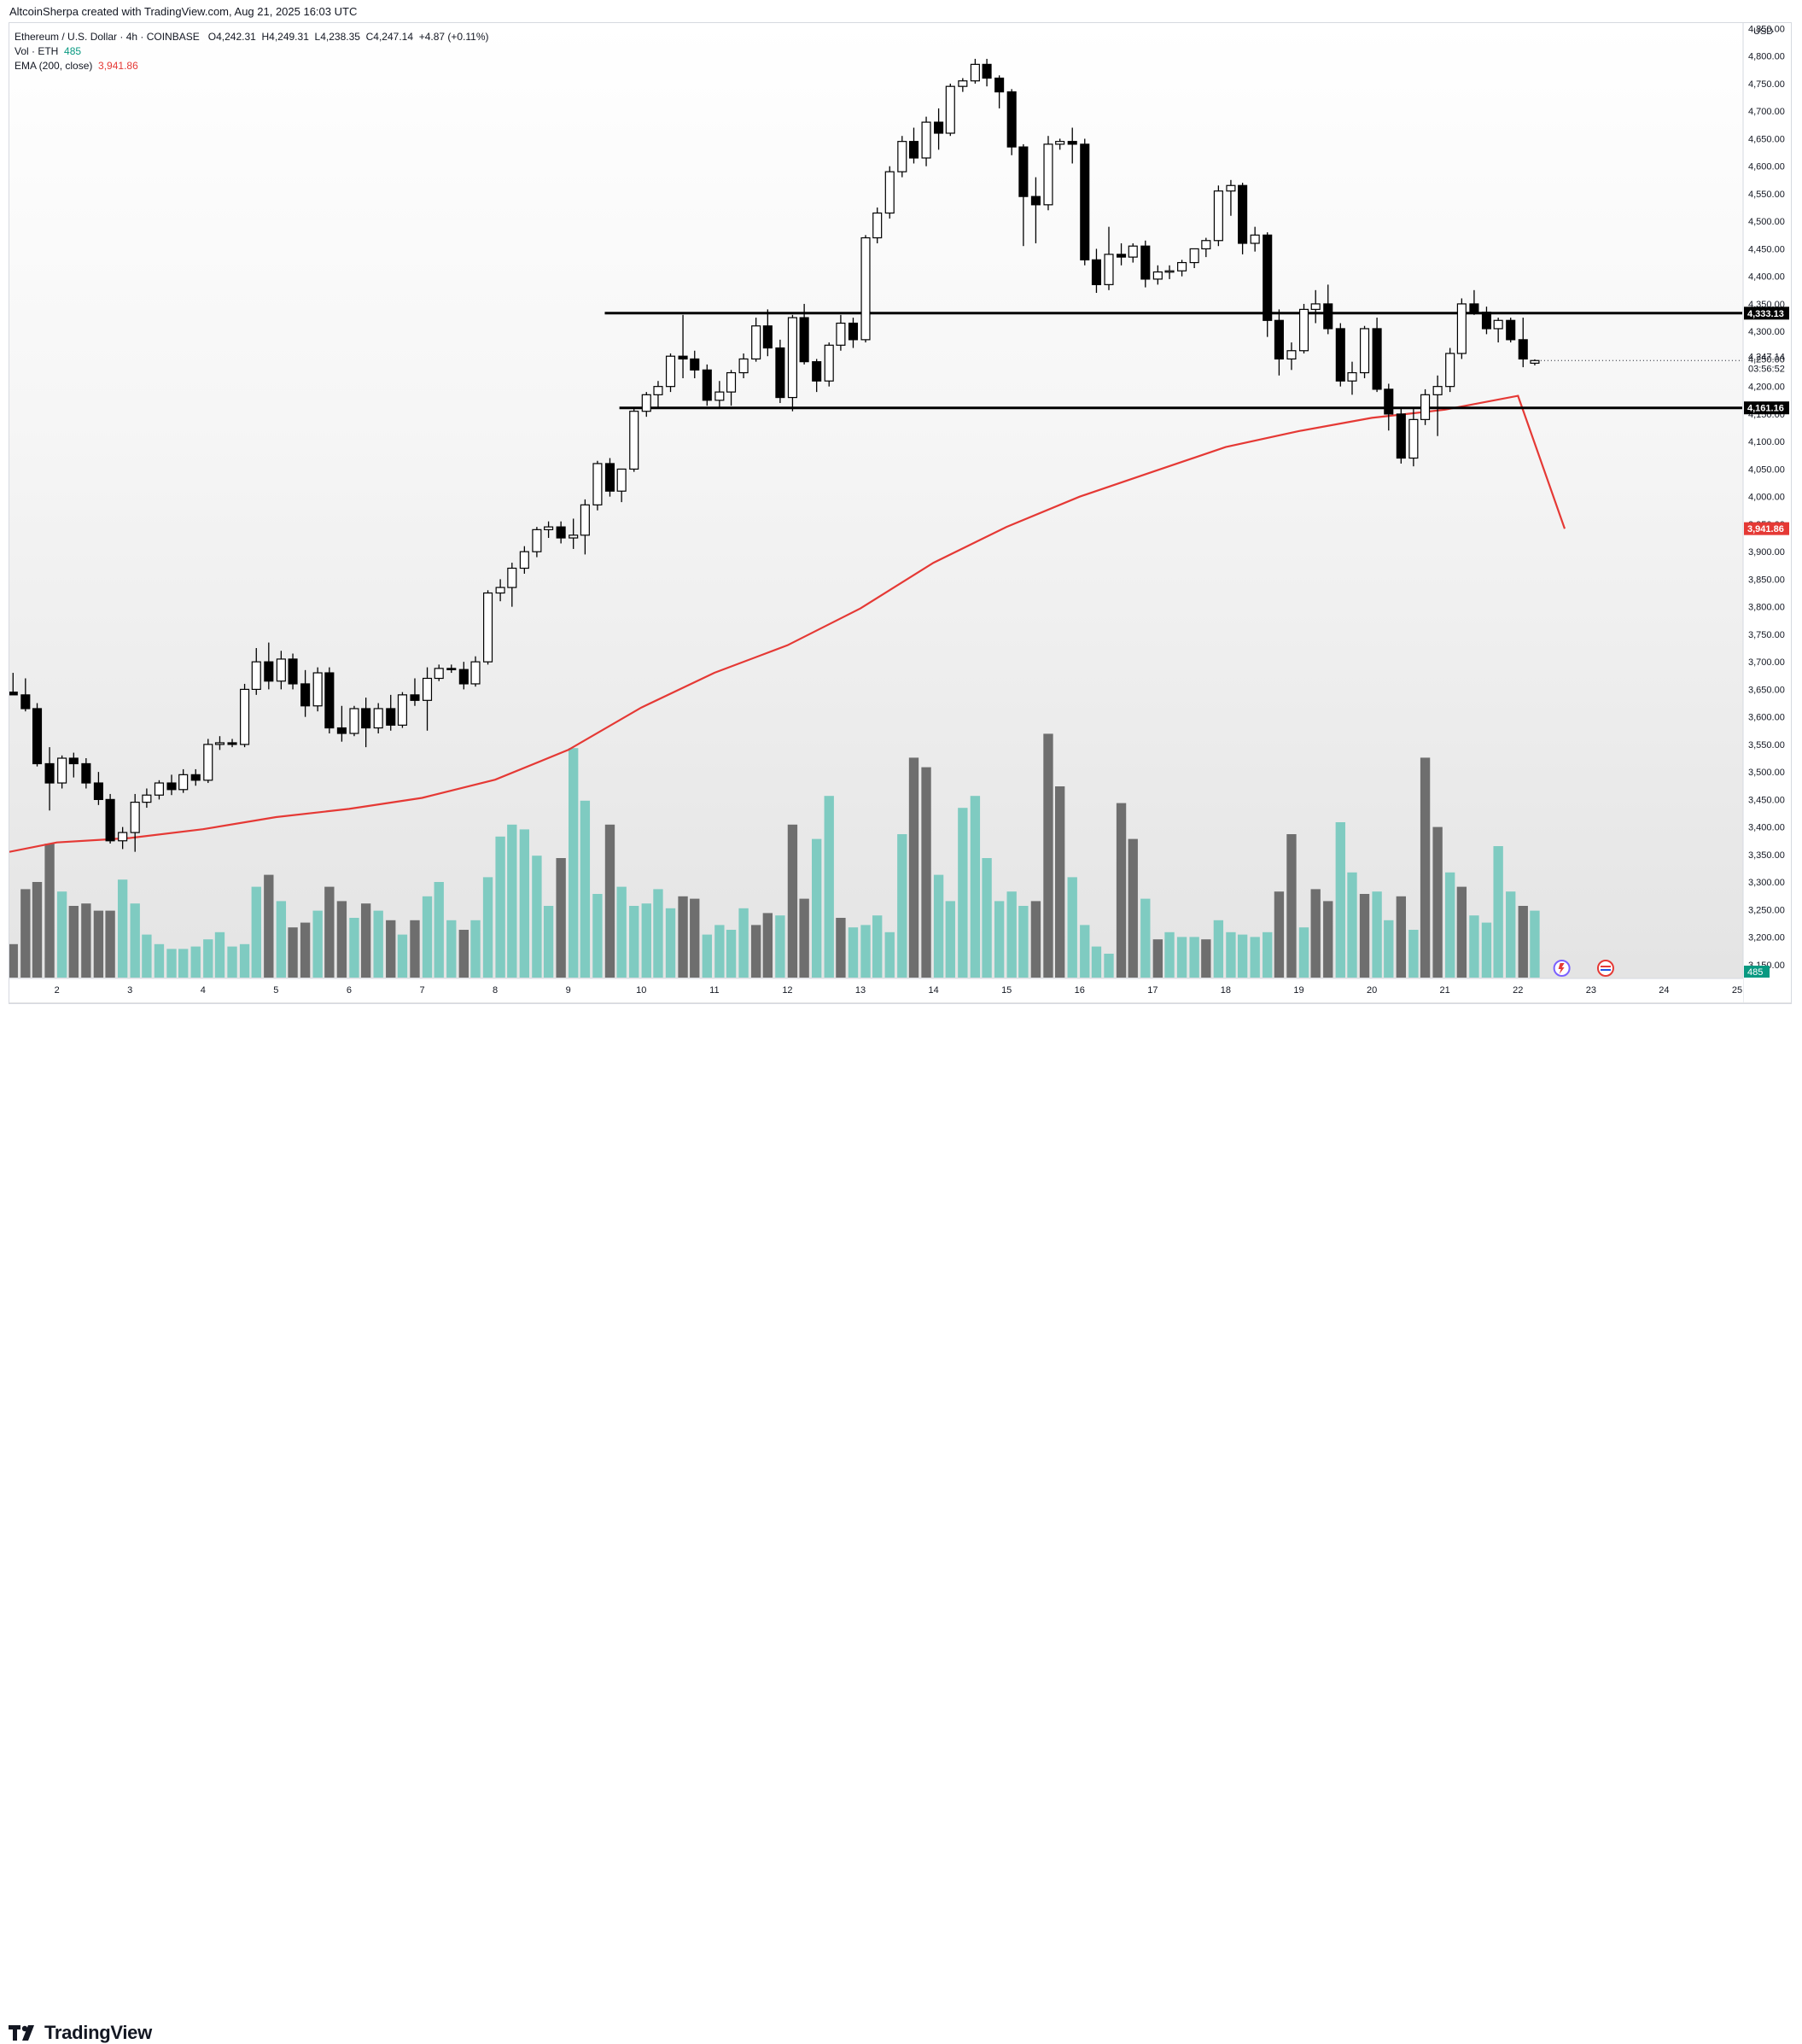  Describe the element at coordinates (1605, 968) in the screenshot. I see `economic-event-flag-icon` at that location.